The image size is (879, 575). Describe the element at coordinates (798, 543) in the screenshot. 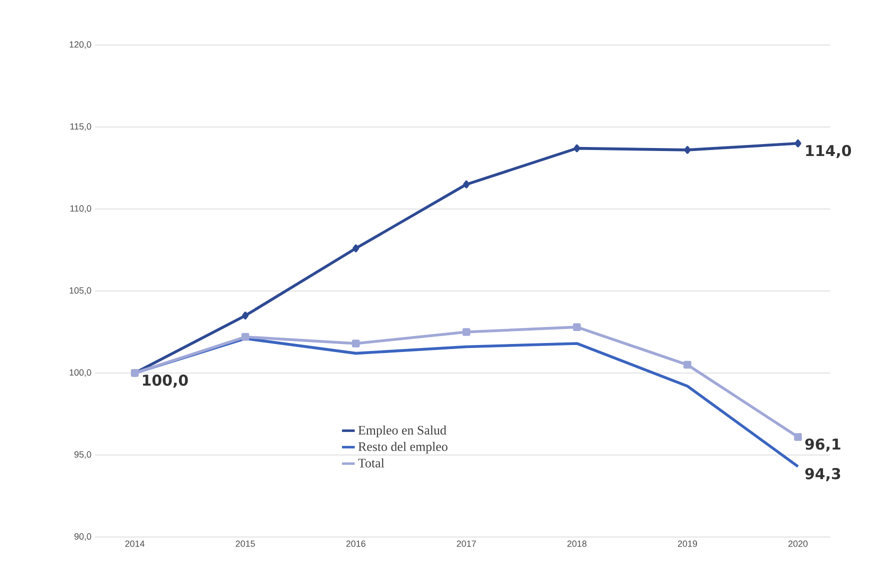

I see `x-tick-label: 2020` at that location.